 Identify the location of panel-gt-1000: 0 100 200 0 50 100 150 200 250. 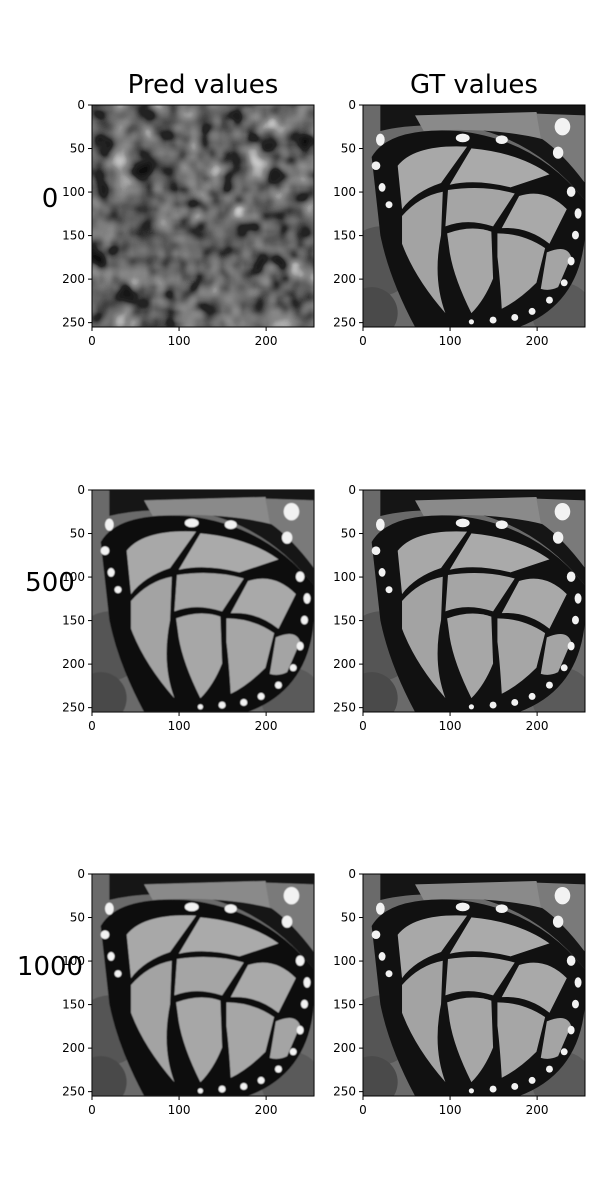
(459, 992).